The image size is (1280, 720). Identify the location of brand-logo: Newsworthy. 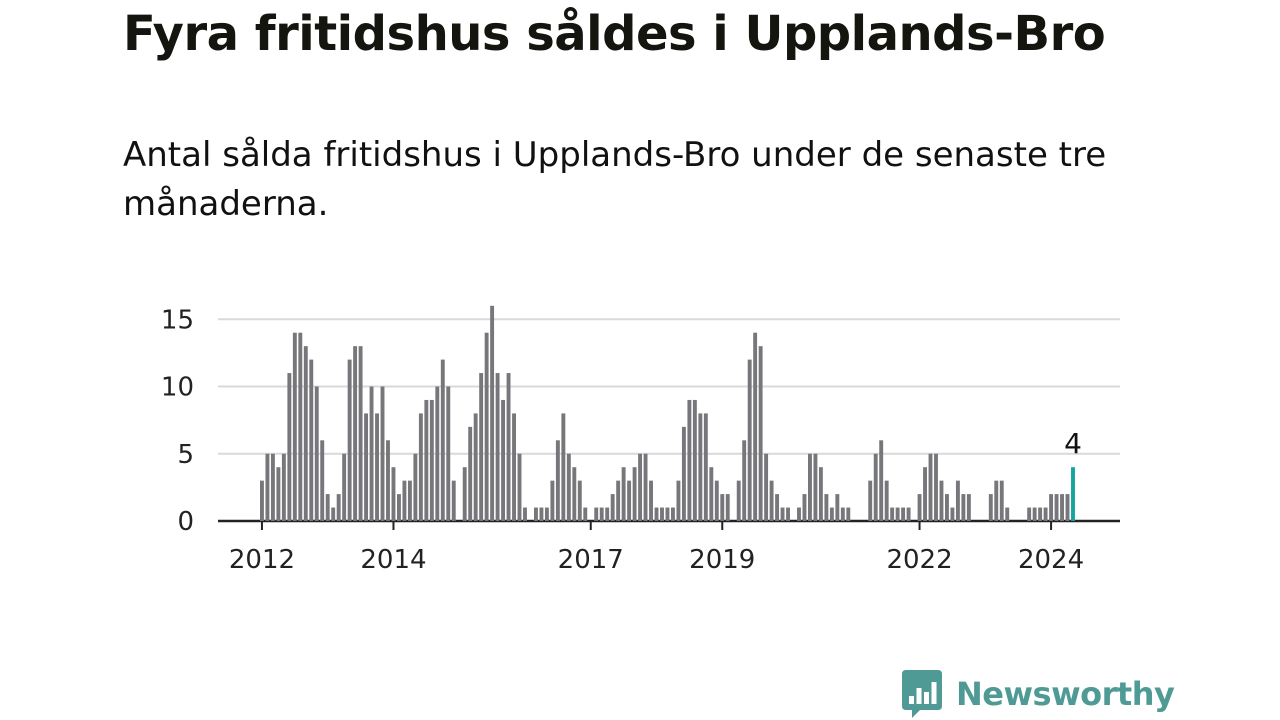
(1038, 694).